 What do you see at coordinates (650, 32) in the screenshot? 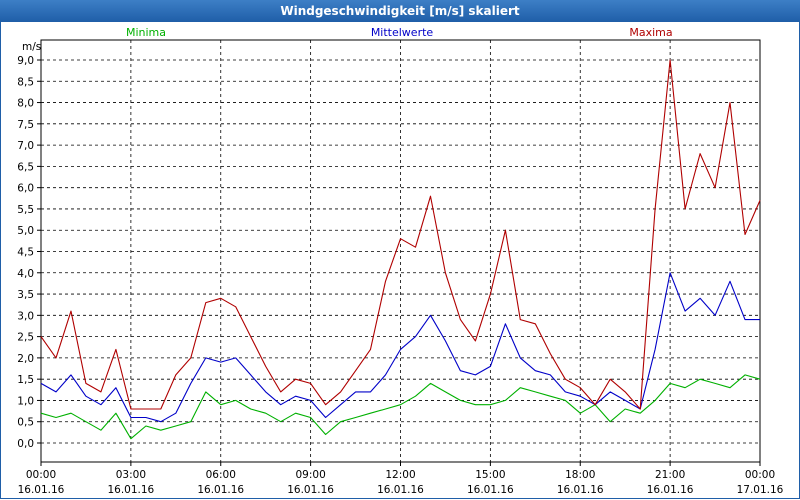
I see `legend-maxima: Maxima` at bounding box center [650, 32].